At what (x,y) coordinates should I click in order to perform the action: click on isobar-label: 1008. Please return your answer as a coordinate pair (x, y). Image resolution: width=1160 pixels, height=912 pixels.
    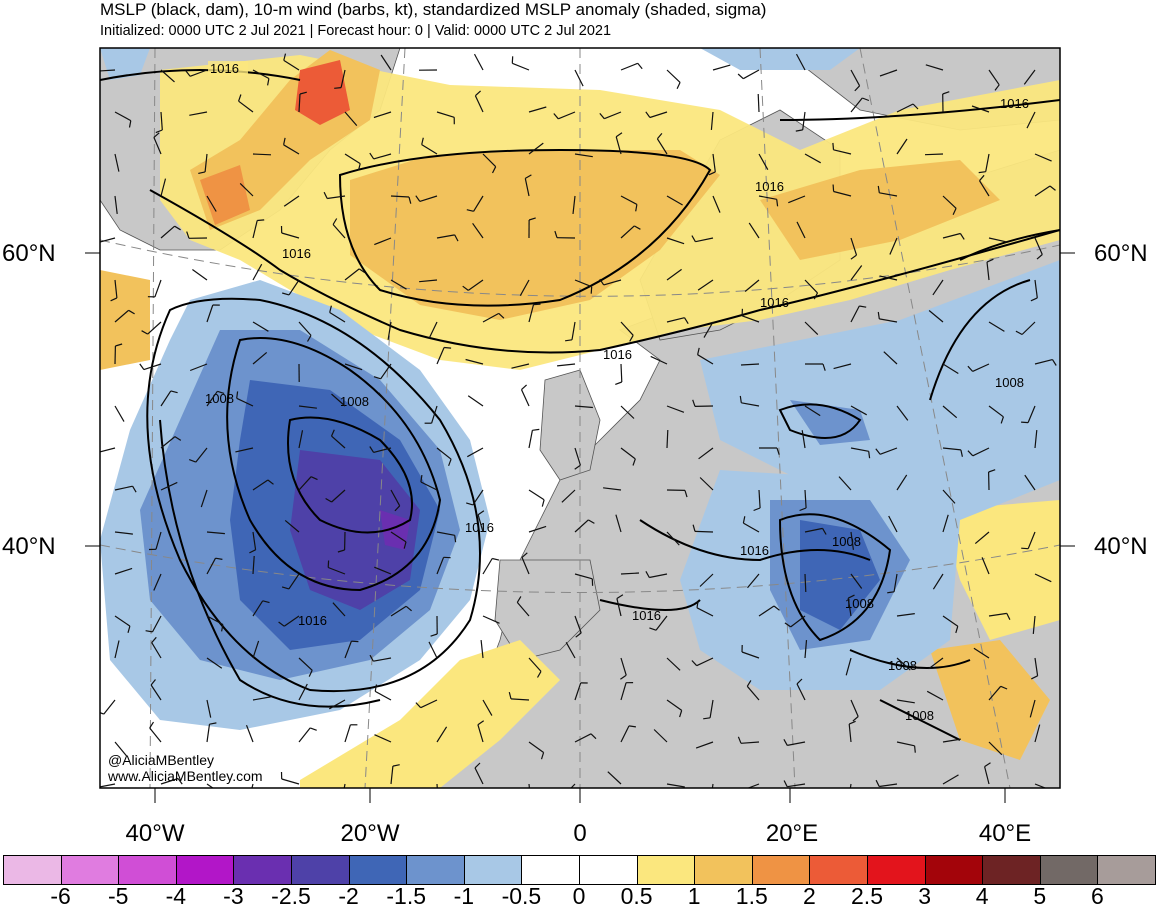
    Looking at the image, I should click on (919, 715).